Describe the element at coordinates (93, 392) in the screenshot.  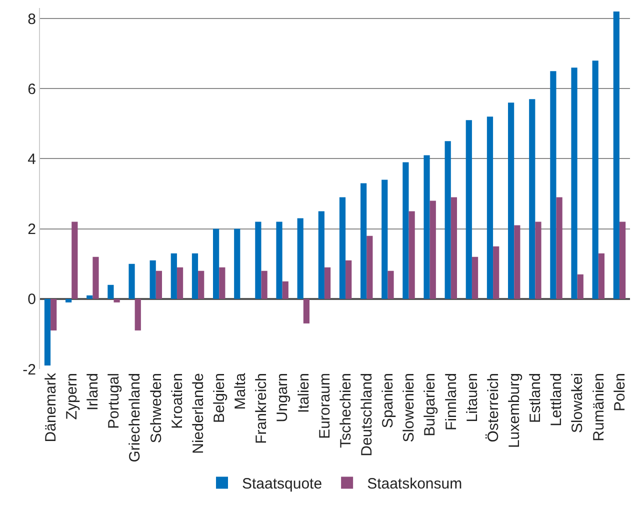
I see `x-tick-label: Irland` at that location.